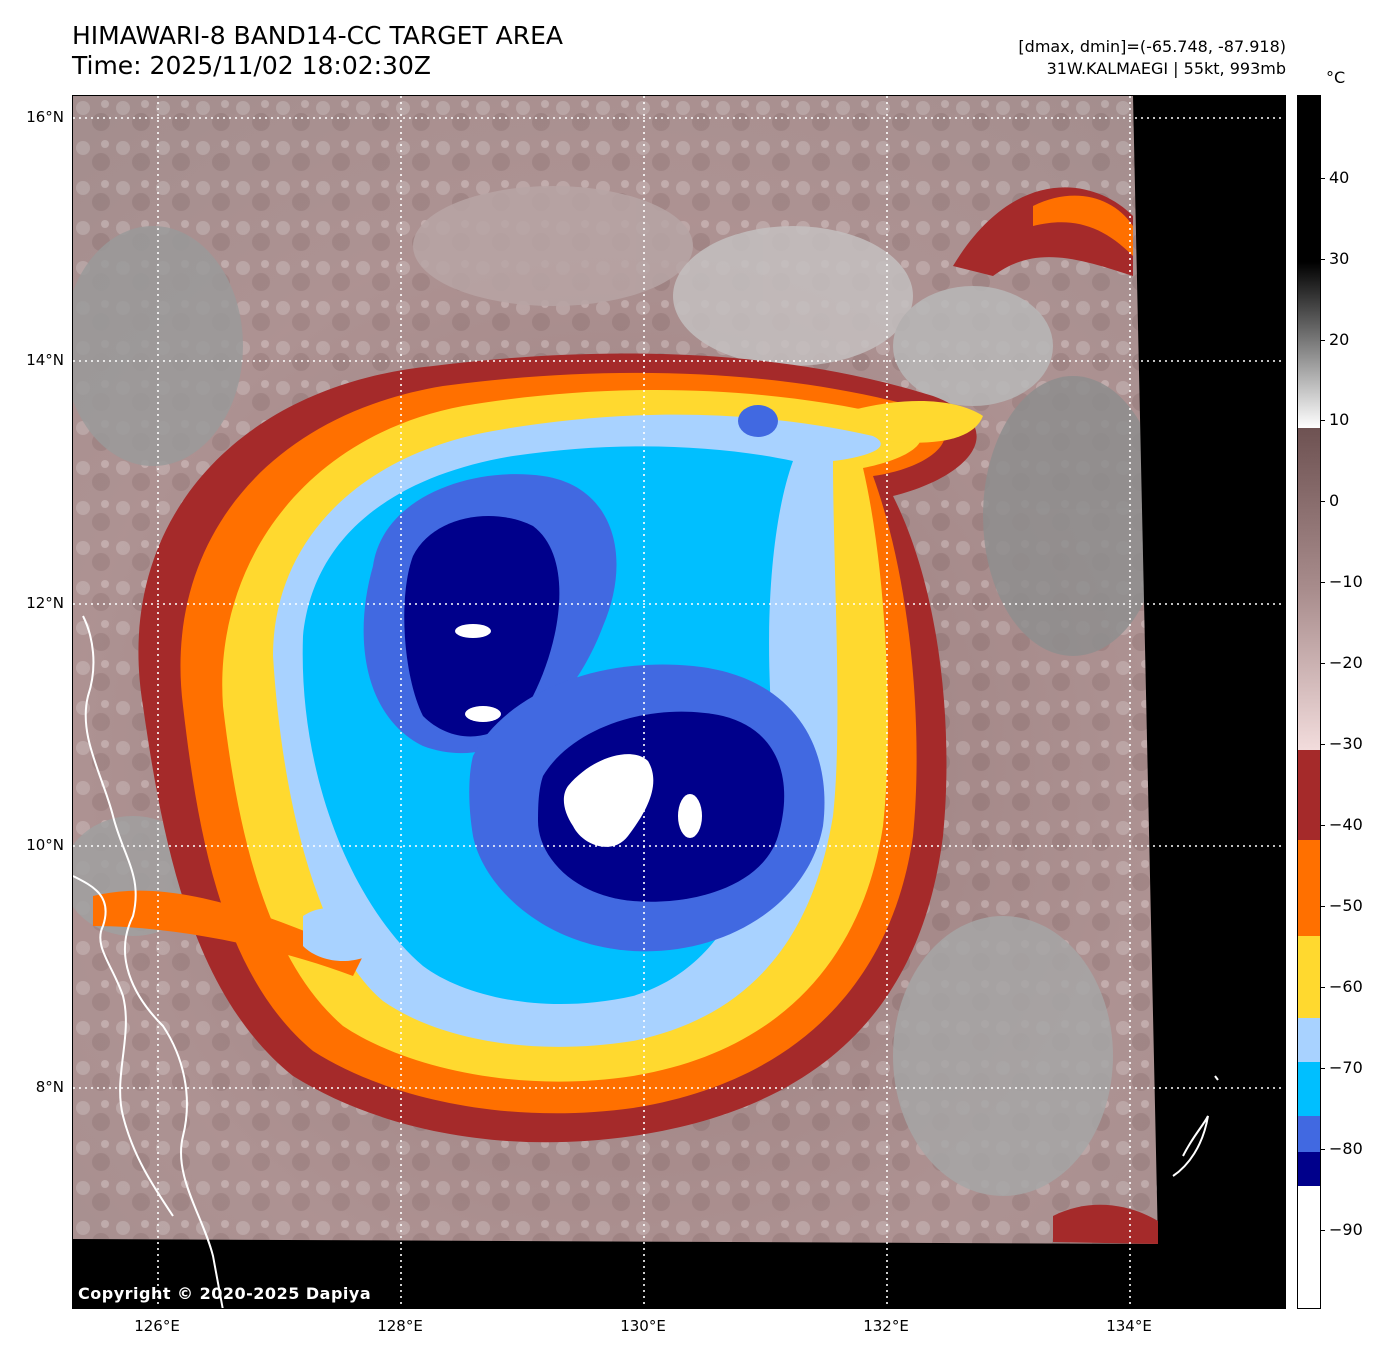  I want to click on cb-seg-navy, so click(1309, 1169).